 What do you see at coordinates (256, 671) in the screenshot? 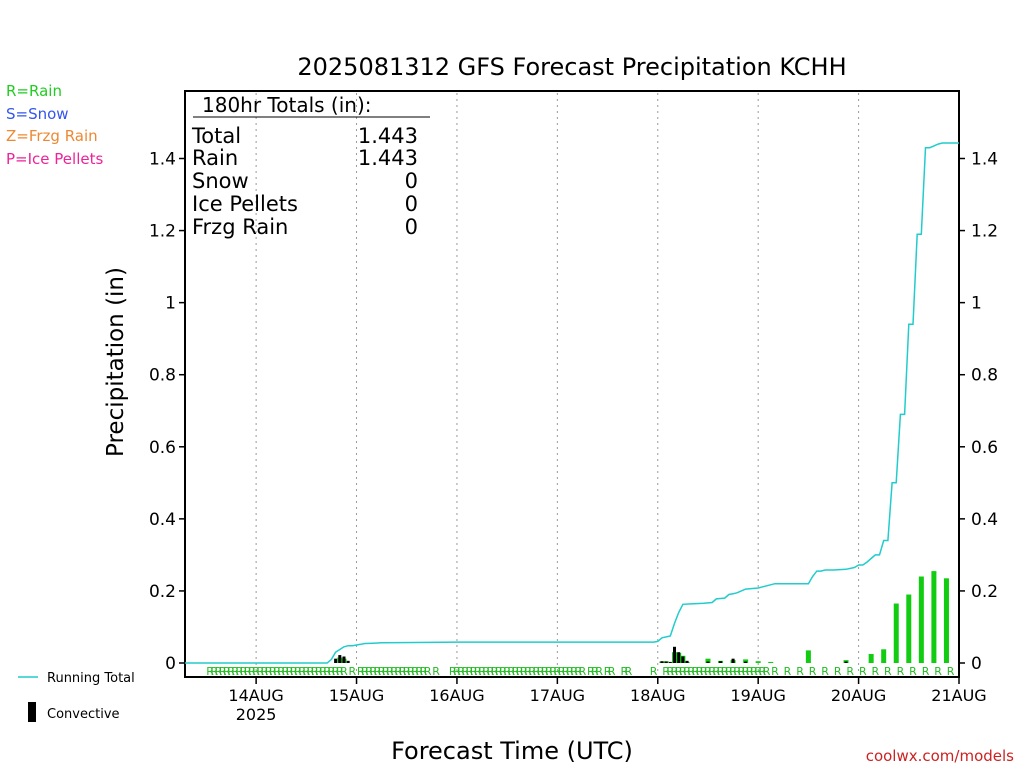
I see `precip-type-marker-11: R` at bounding box center [256, 671].